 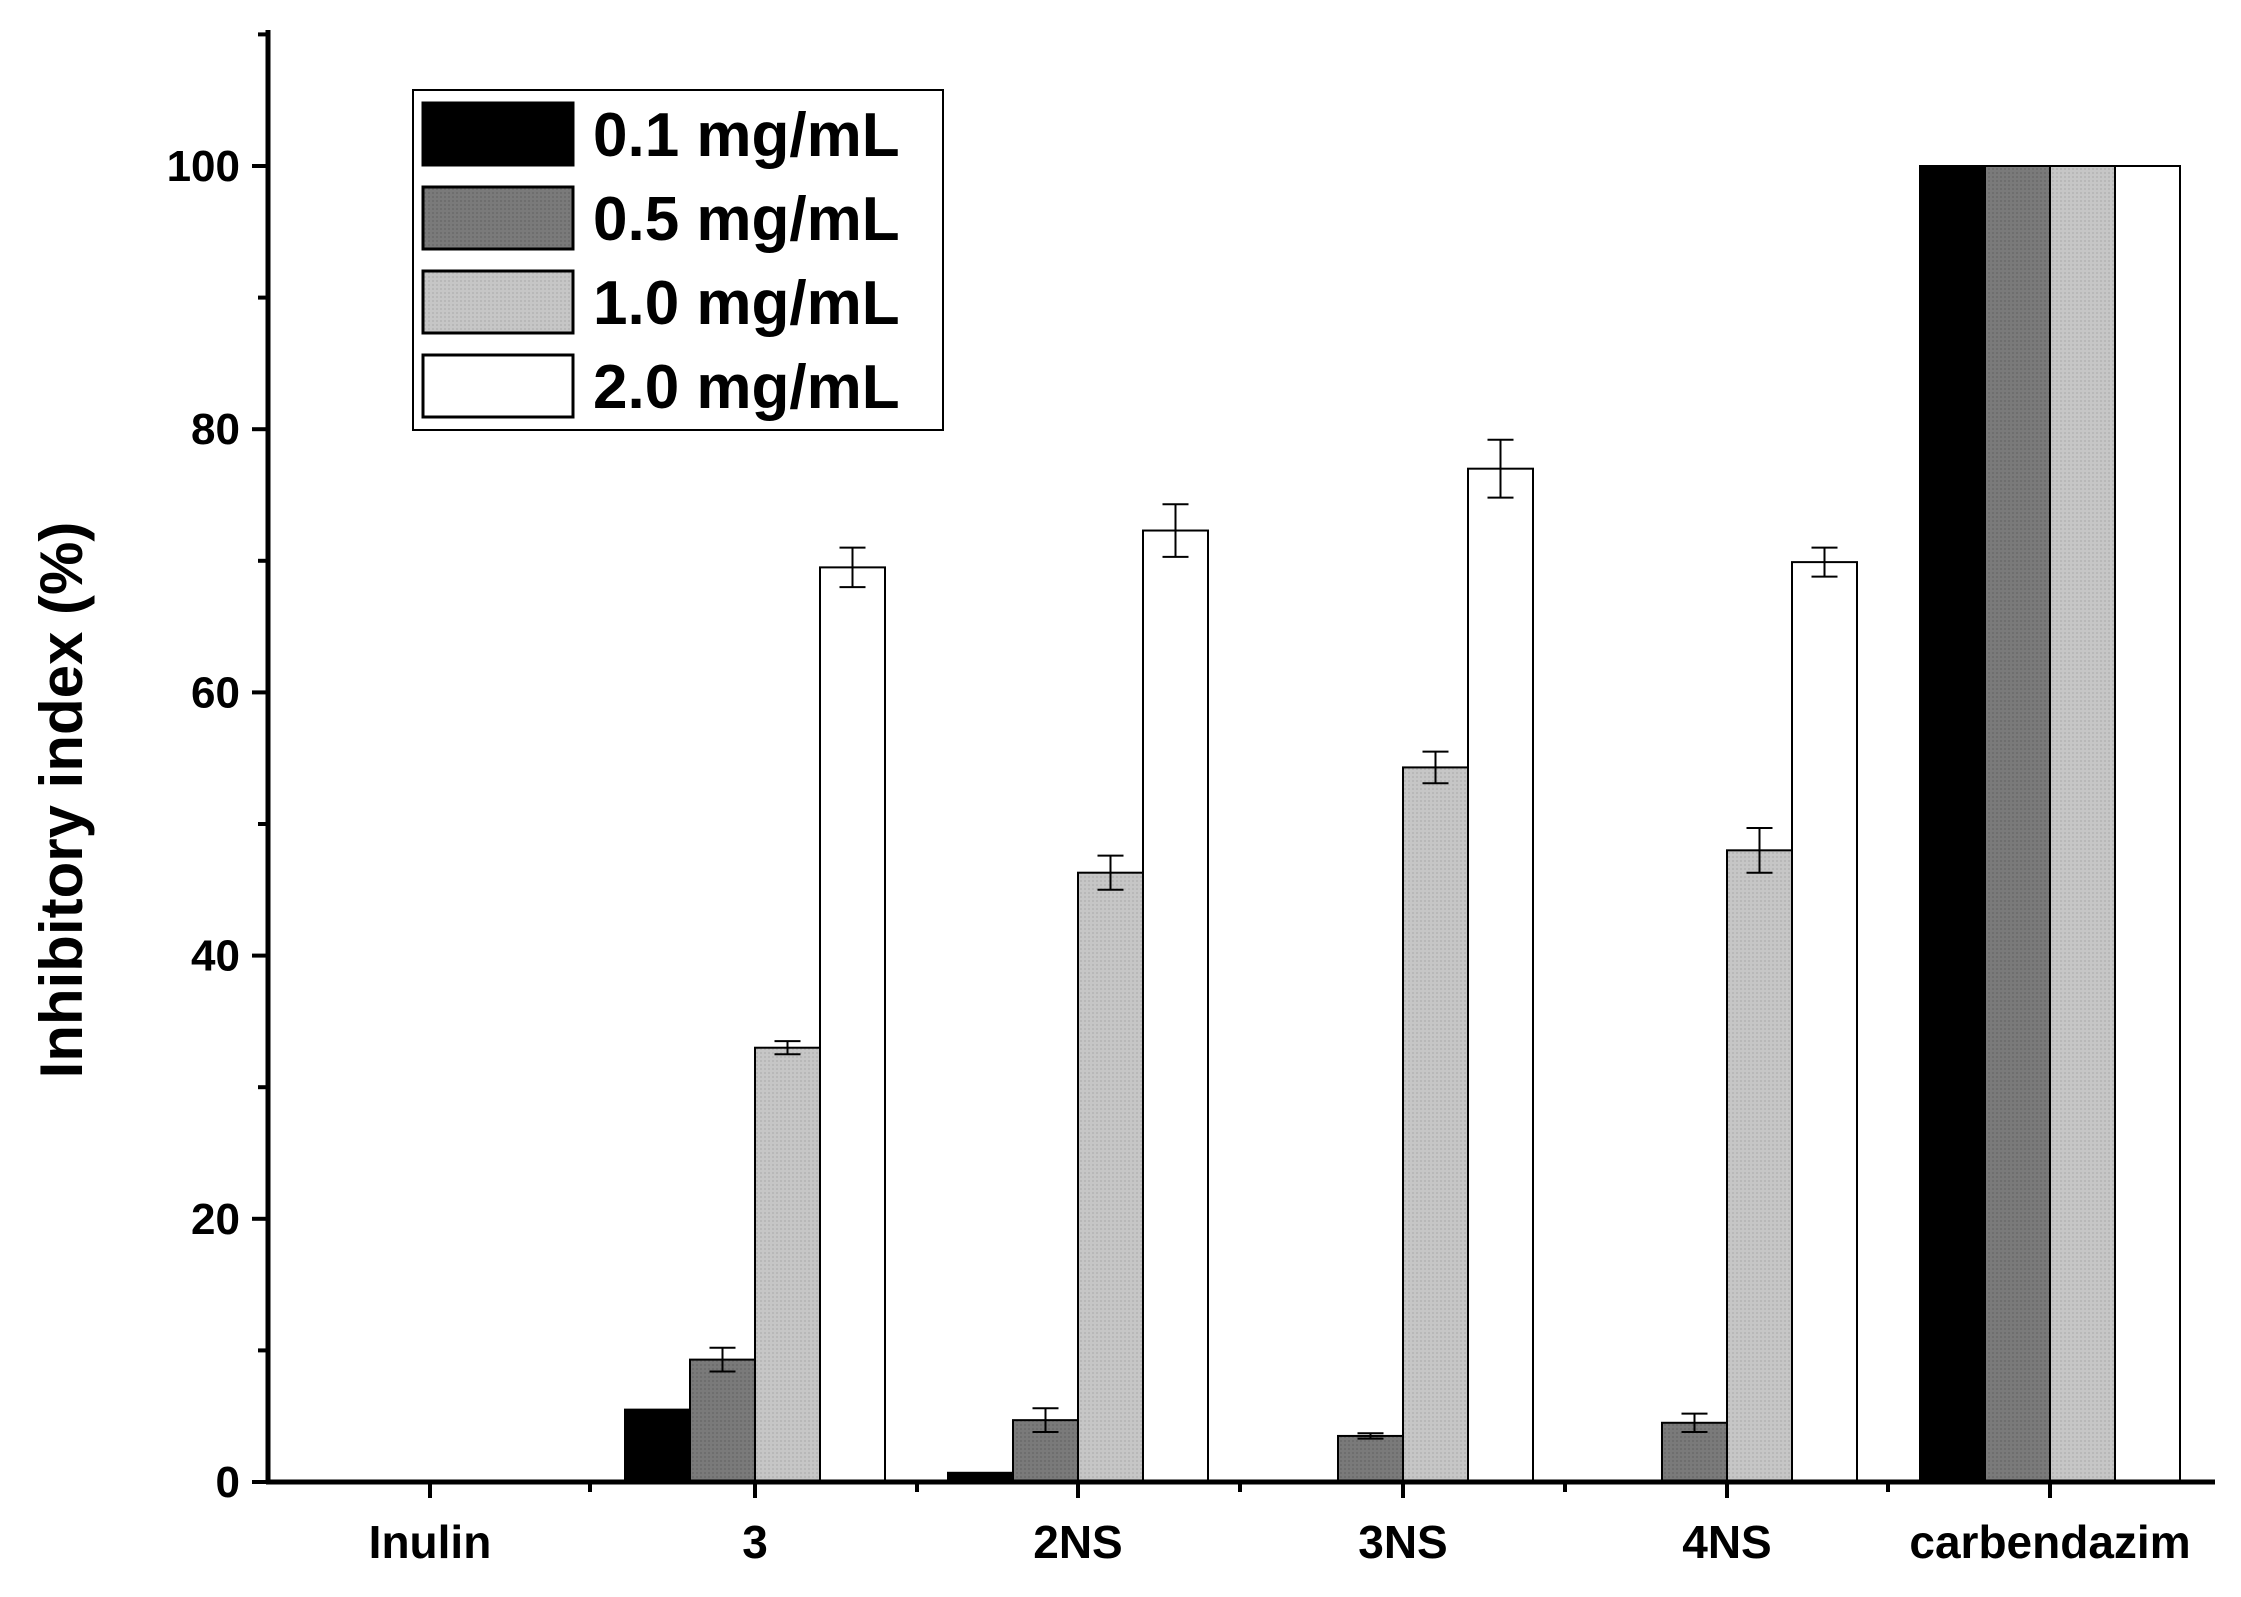 What do you see at coordinates (61, 800) in the screenshot?
I see `y-axis-title: Inhibitory index (%)` at bounding box center [61, 800].